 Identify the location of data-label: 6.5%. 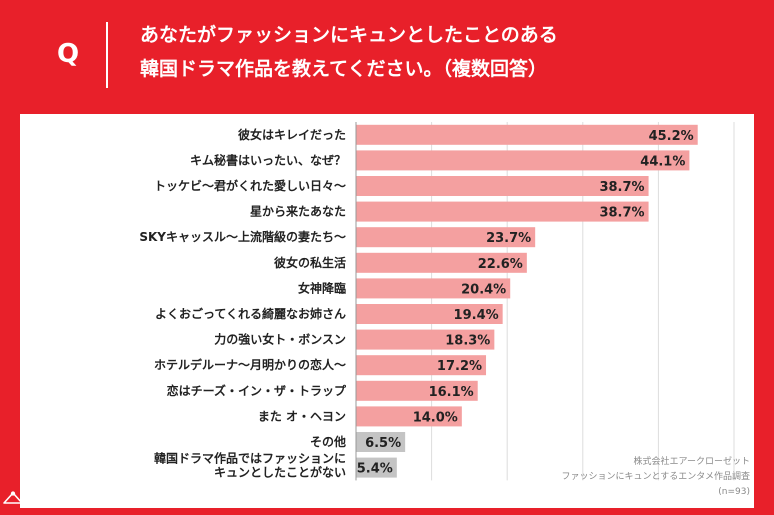
(383, 443).